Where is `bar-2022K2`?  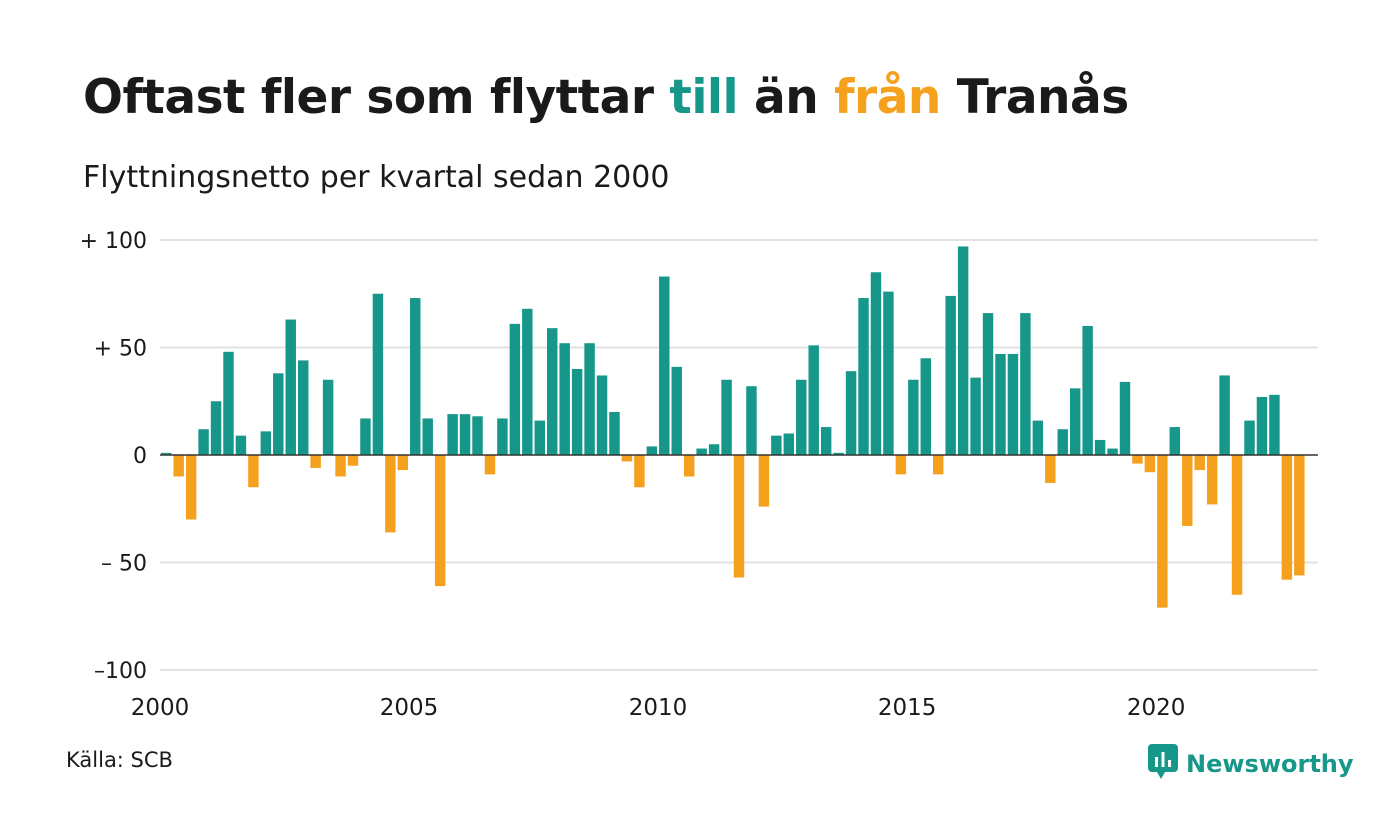
bar-2022K2 is located at coordinates (1274, 424).